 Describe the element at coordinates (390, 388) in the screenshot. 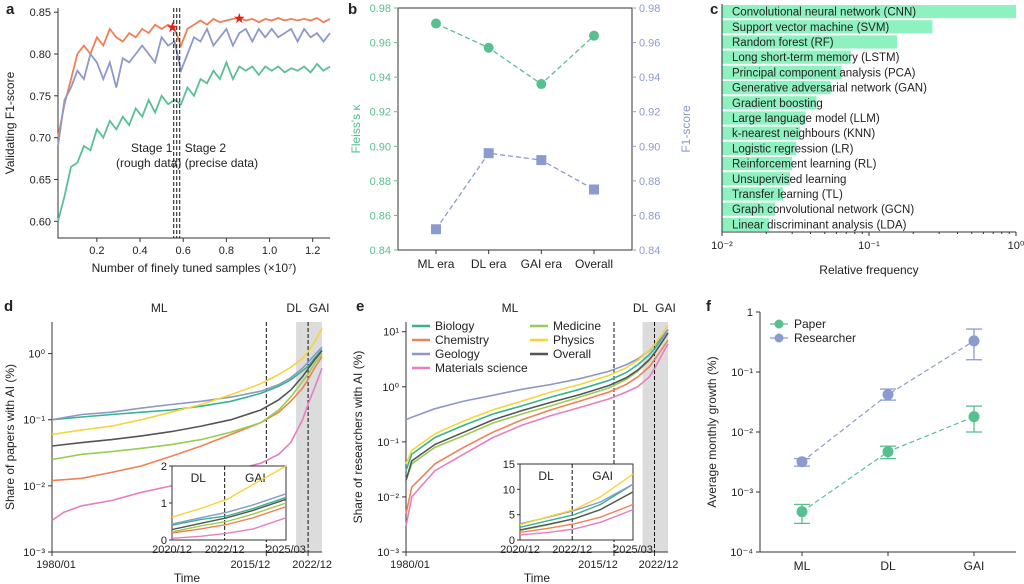

I see `y-tick-label: 10⁰` at that location.